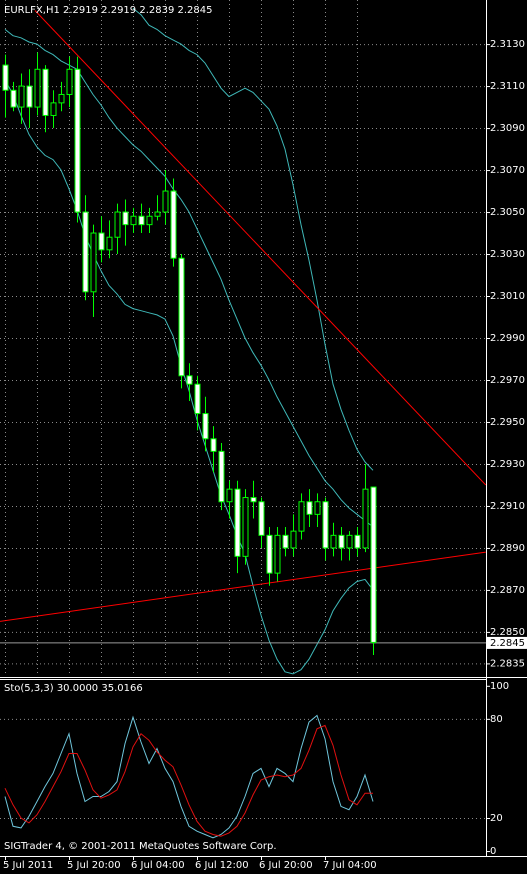  Describe the element at coordinates (507, 632) in the screenshot. I see `y-tick-label: 2.2850` at that location.